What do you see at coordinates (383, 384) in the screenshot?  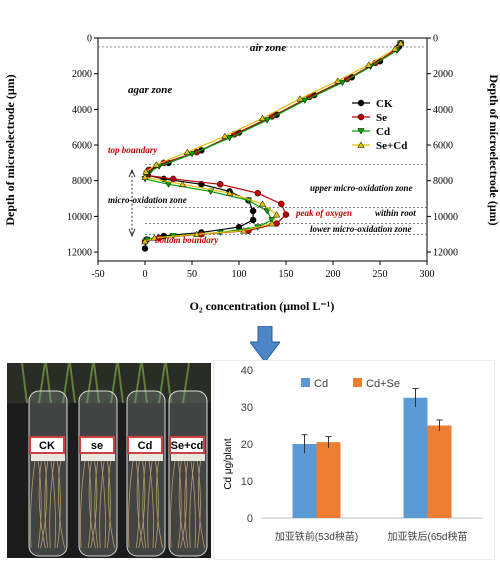 I see `bar-legend-label: Cd+Se` at bounding box center [383, 384].